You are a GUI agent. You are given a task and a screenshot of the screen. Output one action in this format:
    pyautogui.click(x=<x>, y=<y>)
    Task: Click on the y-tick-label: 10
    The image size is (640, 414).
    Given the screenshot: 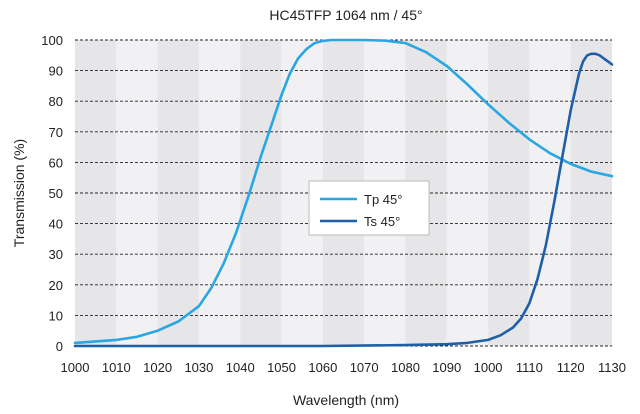 What is the action you would take?
    pyautogui.click(x=56, y=315)
    